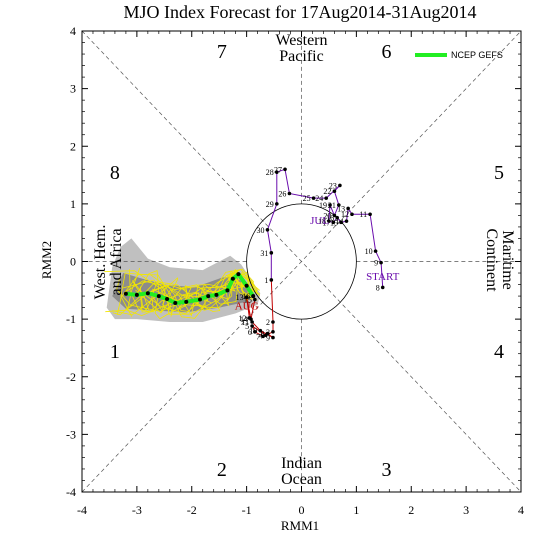 The height and width of the screenshot is (547, 547). What do you see at coordinates (323, 205) in the screenshot?
I see `date-label: 19` at bounding box center [323, 205].